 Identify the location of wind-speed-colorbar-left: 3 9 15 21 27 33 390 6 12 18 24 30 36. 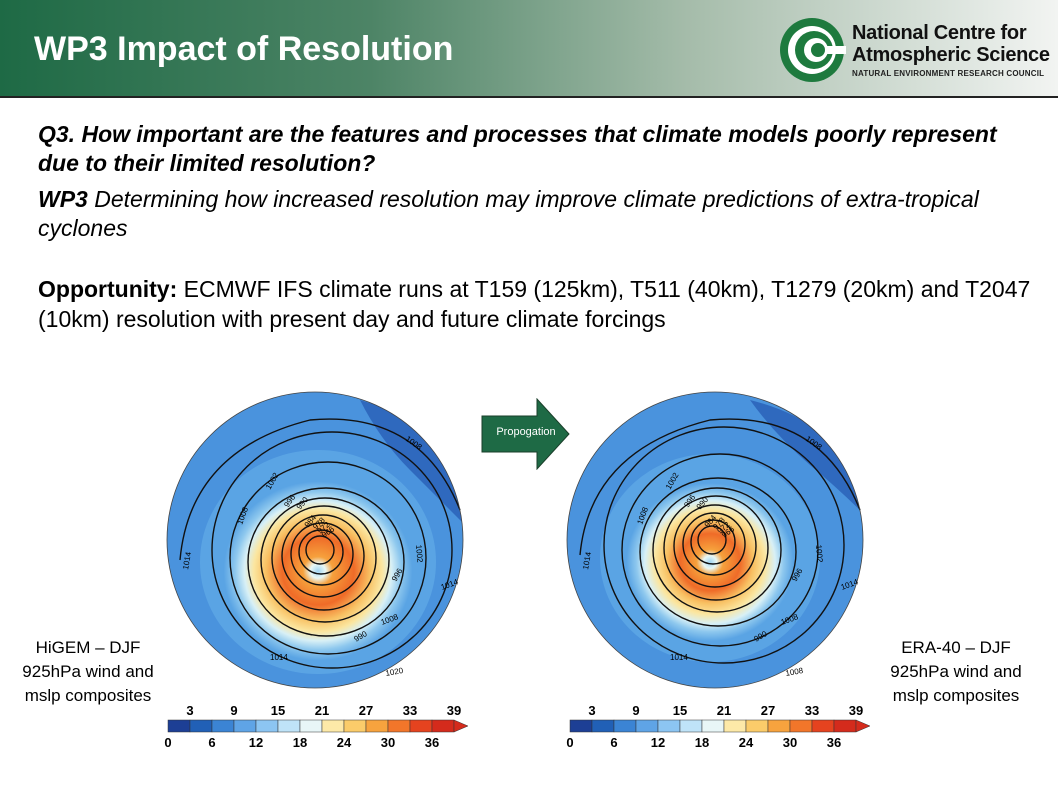
(316, 726).